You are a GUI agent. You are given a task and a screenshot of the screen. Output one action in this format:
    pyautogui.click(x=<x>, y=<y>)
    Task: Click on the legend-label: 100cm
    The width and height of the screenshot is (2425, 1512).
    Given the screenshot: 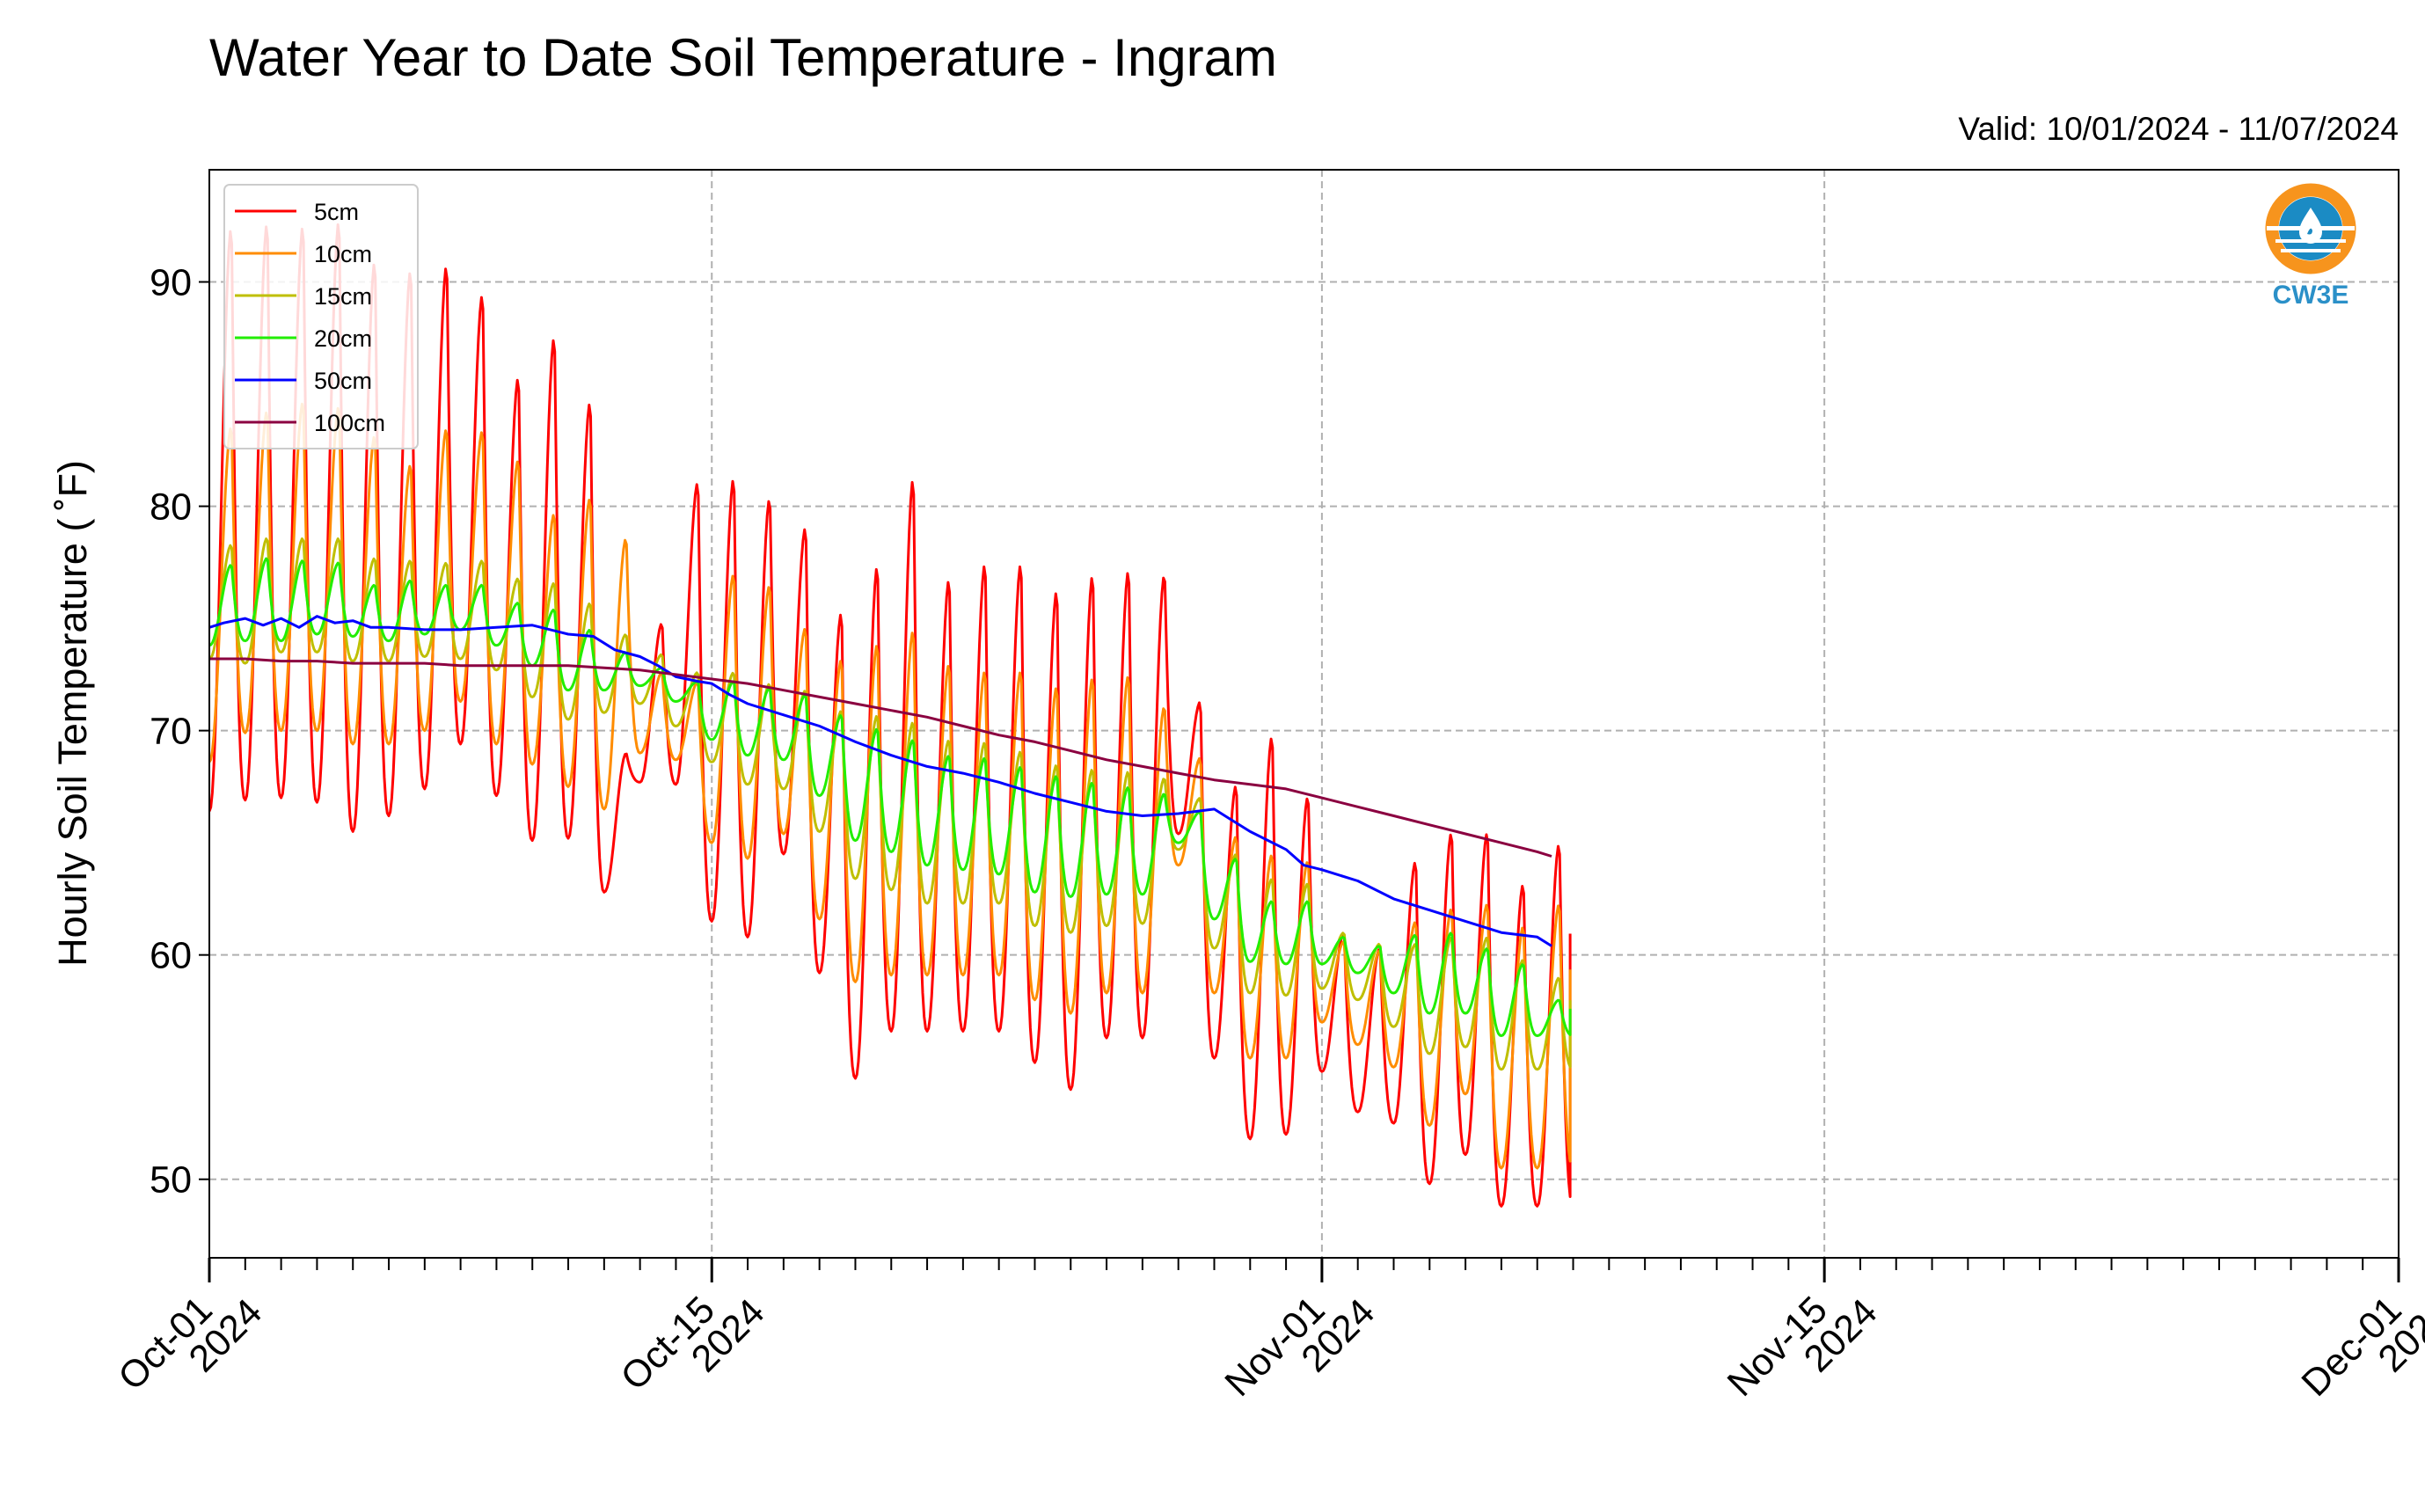 What is the action you would take?
    pyautogui.click(x=349, y=423)
    